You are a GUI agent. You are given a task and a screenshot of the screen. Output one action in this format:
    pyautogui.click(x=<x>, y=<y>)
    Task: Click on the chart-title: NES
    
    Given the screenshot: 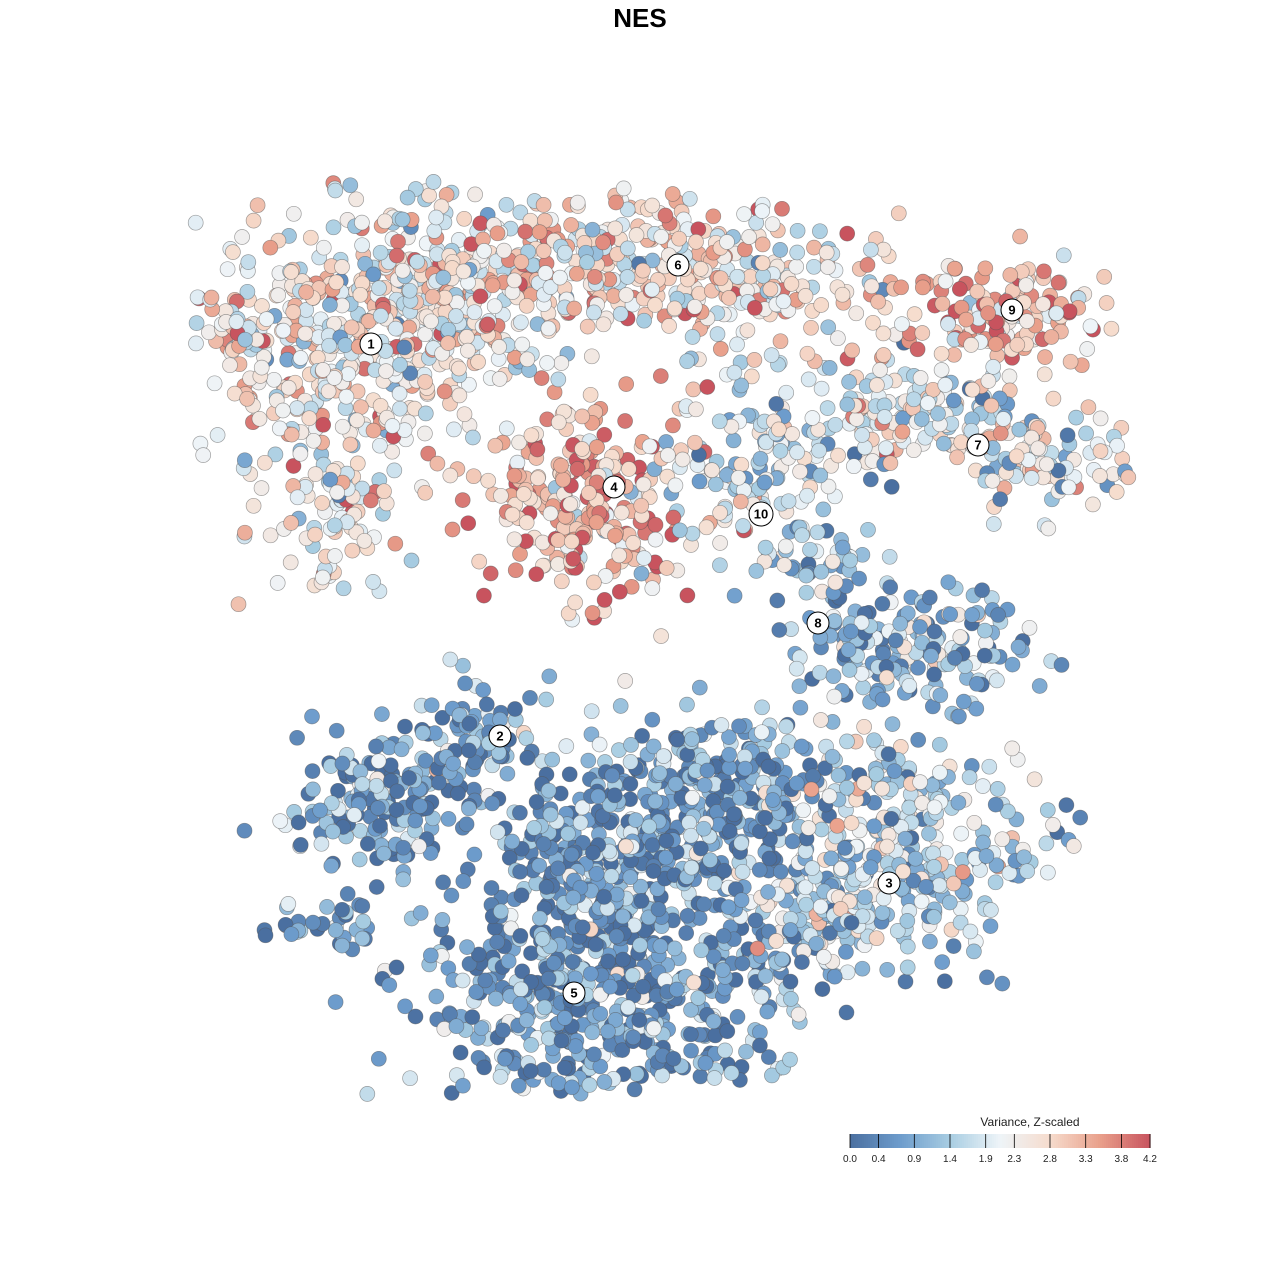 What is the action you would take?
    pyautogui.click(x=639, y=18)
    